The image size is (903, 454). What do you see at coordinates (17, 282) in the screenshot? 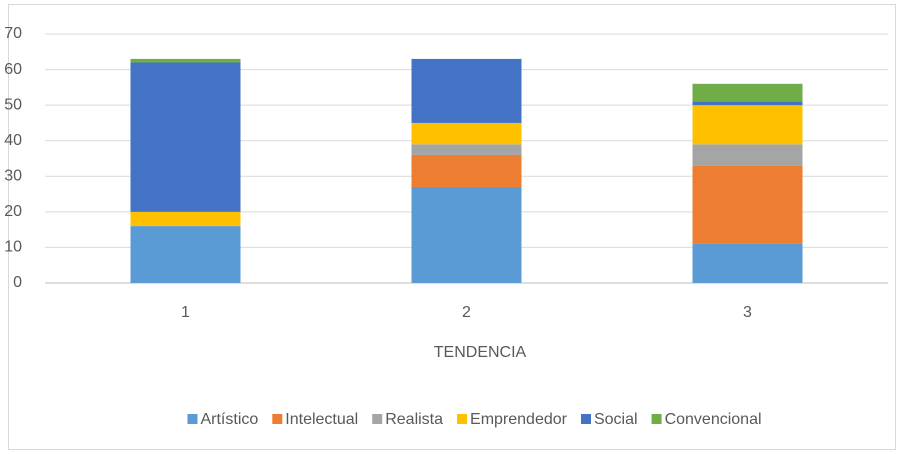
I see `y-tick-label: 0` at bounding box center [17, 282].